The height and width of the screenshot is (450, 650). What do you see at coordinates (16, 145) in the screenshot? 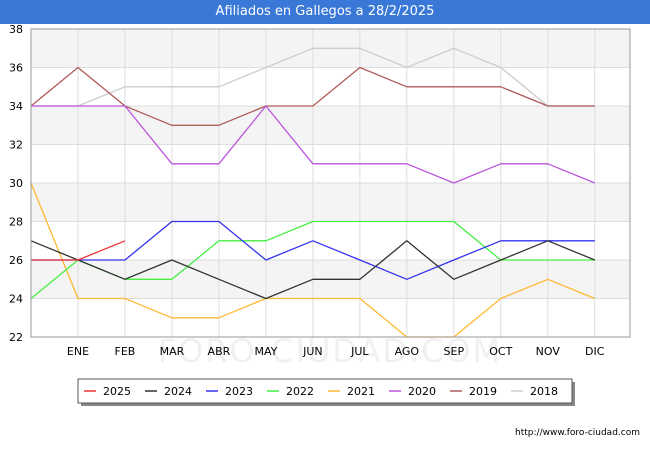
I see `y-tick-label: 32` at bounding box center [16, 145].